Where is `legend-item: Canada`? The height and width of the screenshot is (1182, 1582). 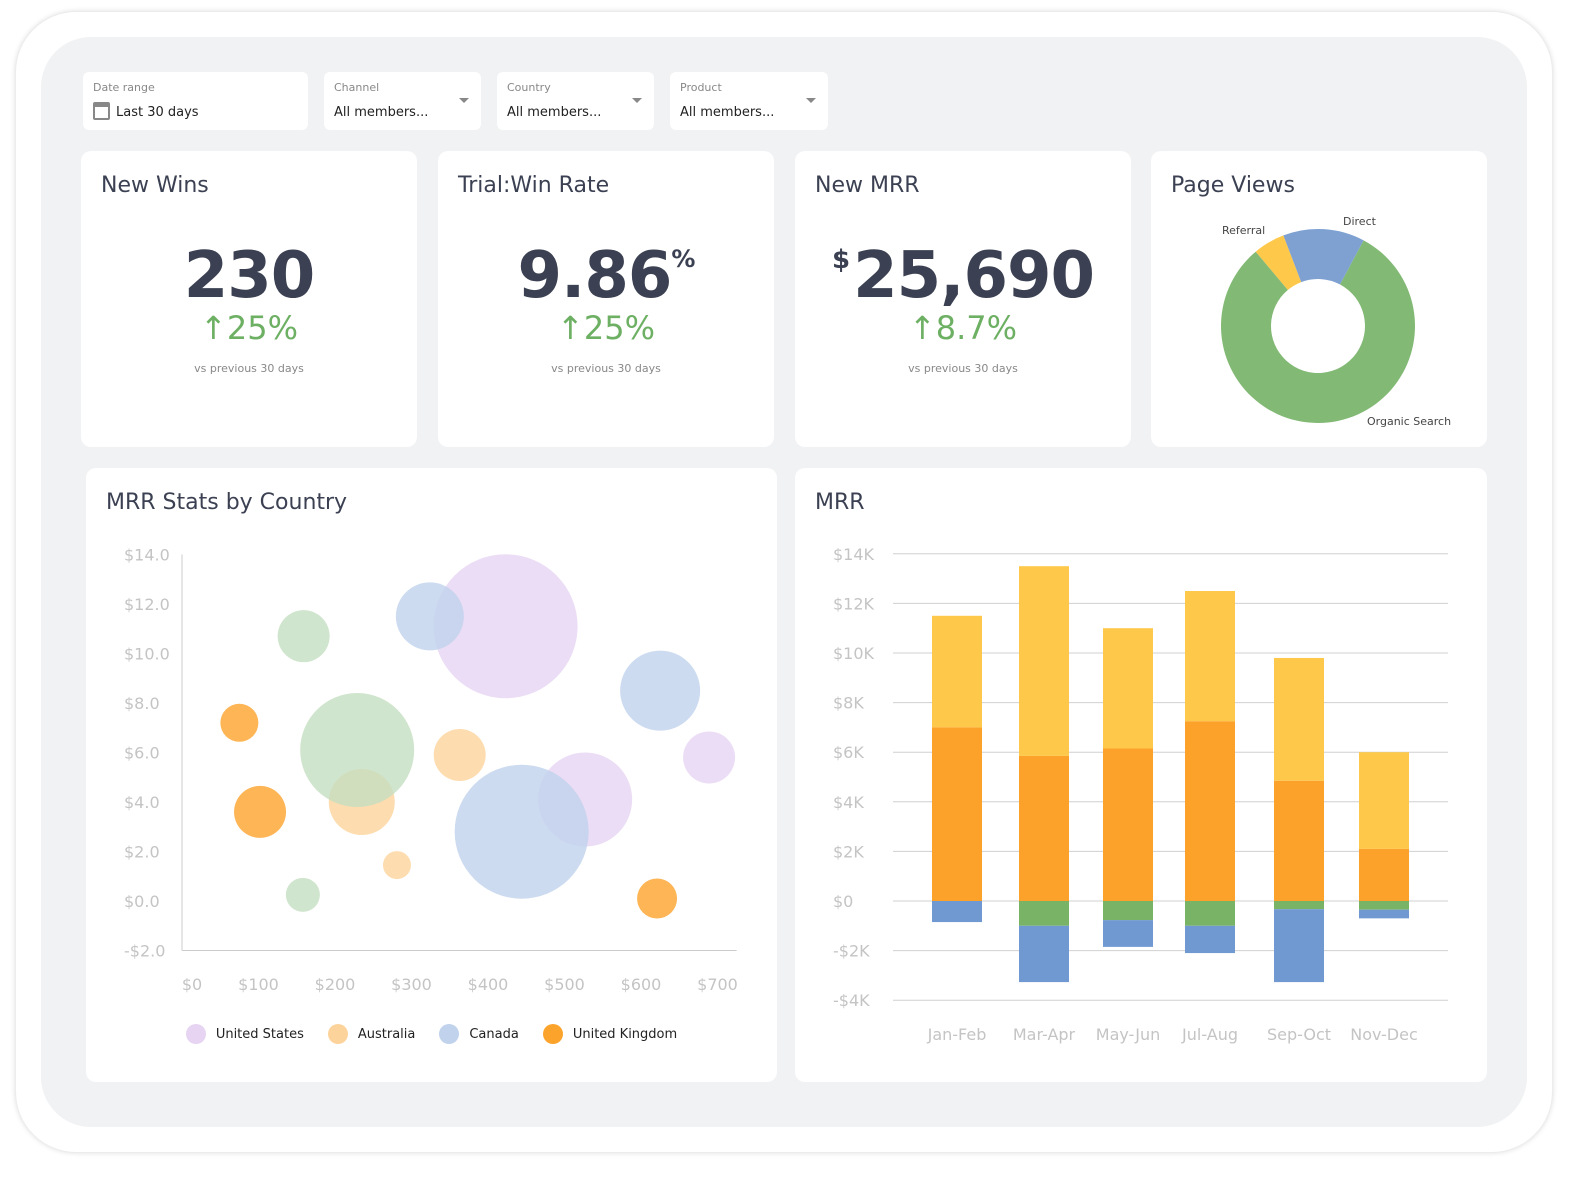 legend-item: Canada is located at coordinates (479, 1034).